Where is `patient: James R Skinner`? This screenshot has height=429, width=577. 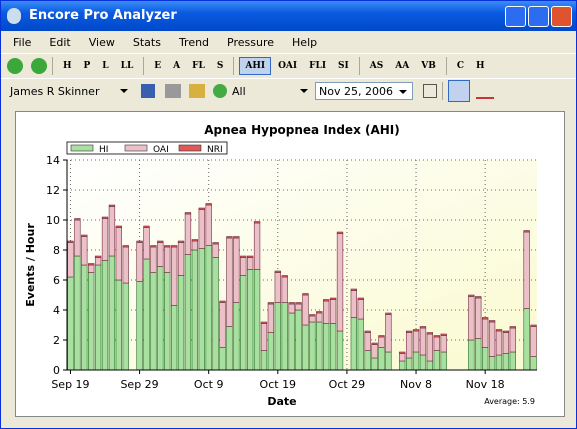
patient: James R Skinner is located at coordinates (55, 91).